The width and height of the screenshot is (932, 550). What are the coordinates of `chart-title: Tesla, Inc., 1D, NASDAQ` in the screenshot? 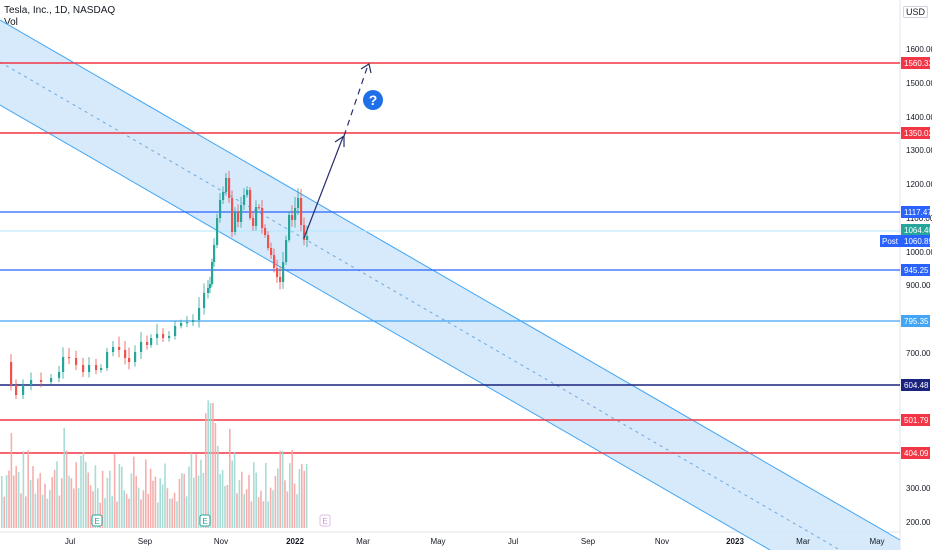 It's located at (60, 10).